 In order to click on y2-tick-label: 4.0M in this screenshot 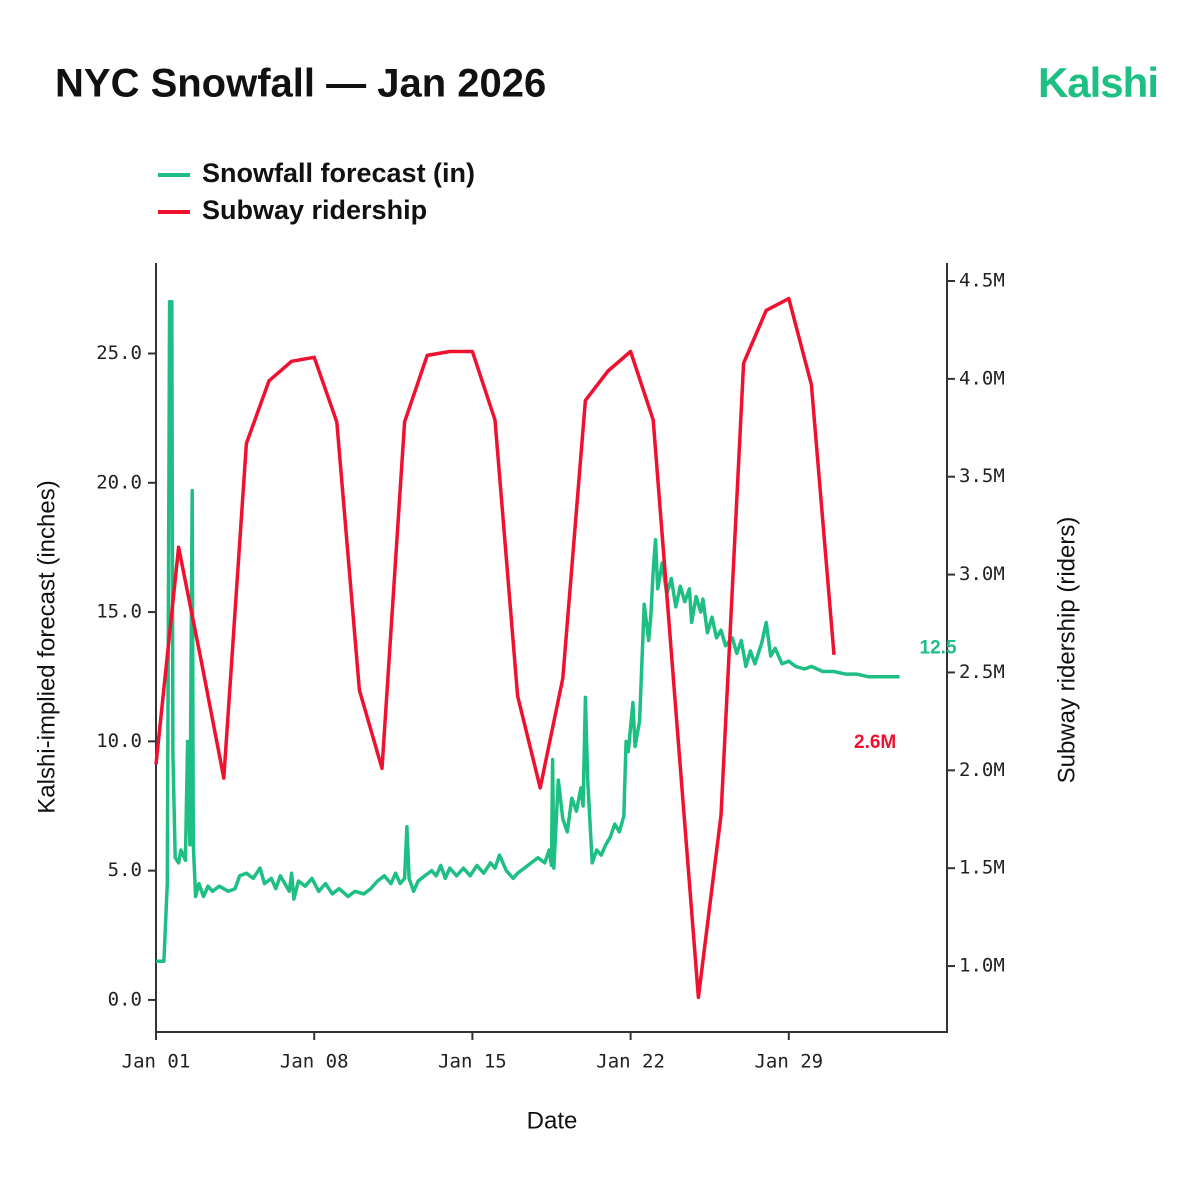, I will do `click(982, 378)`.